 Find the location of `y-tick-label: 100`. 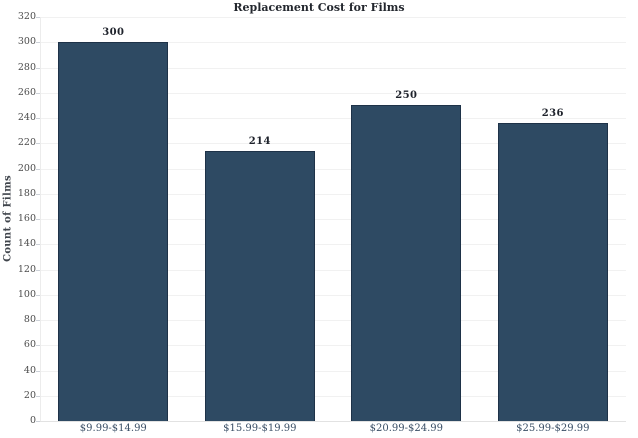

y-tick-label: 100 is located at coordinates (26, 294).